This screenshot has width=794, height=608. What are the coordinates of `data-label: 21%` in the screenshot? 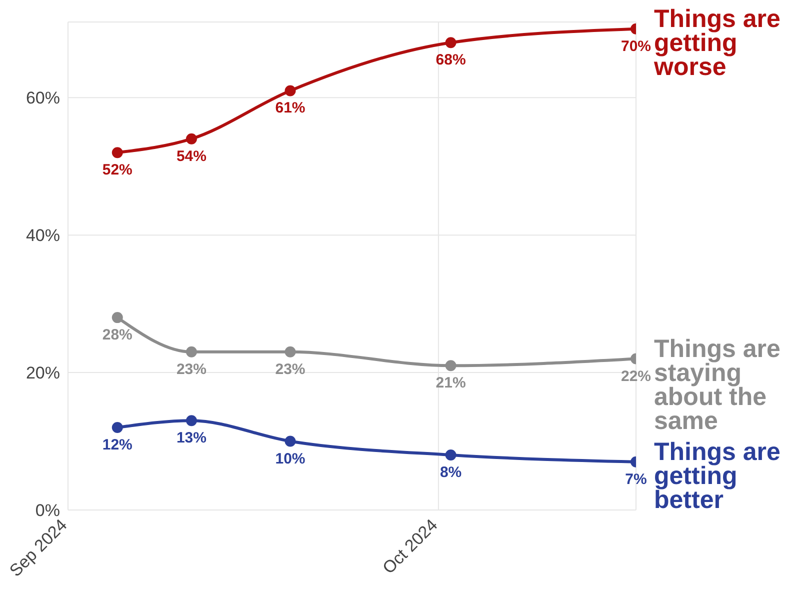 It's located at (451, 383).